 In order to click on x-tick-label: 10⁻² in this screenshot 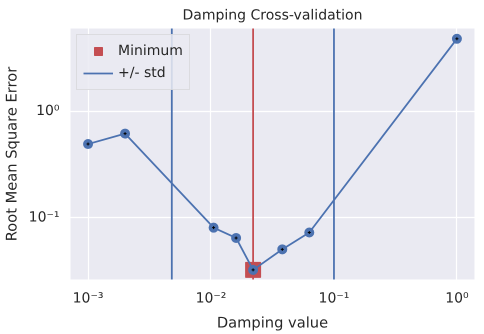, I will do `click(211, 298)`.